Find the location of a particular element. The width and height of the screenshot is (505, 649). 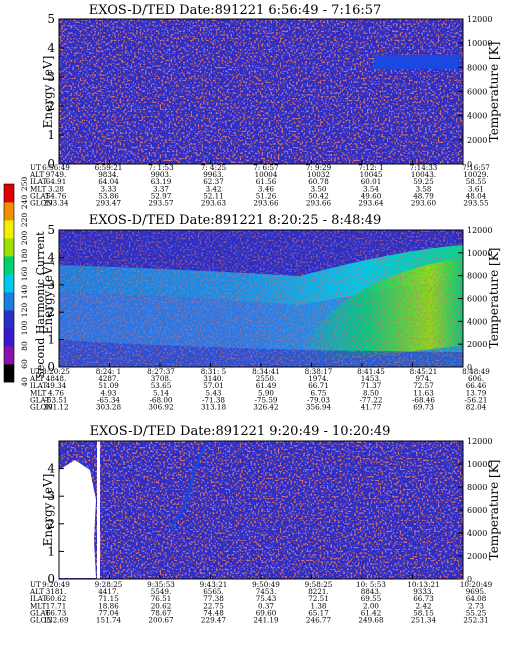

y2tick-label: 0 is located at coordinates (469, 579).